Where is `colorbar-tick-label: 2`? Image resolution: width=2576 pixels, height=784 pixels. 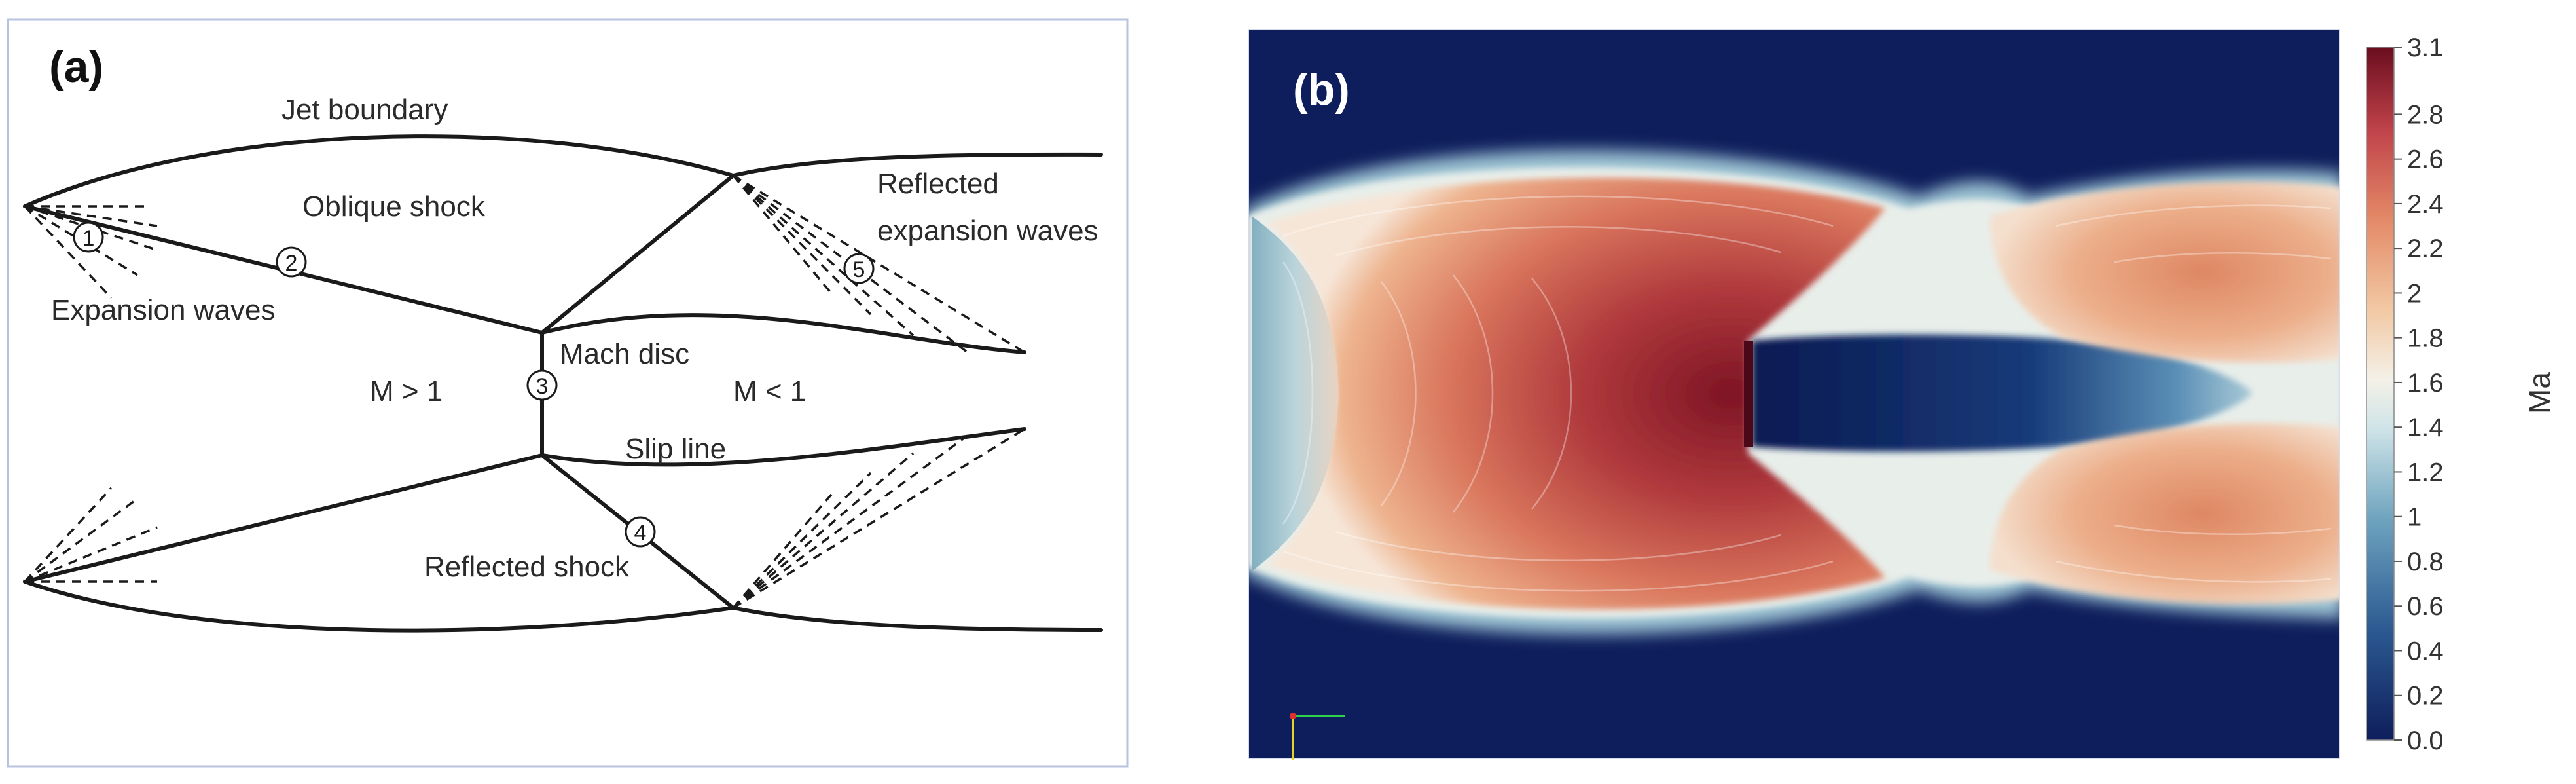 colorbar-tick-label: 2 is located at coordinates (2414, 293).